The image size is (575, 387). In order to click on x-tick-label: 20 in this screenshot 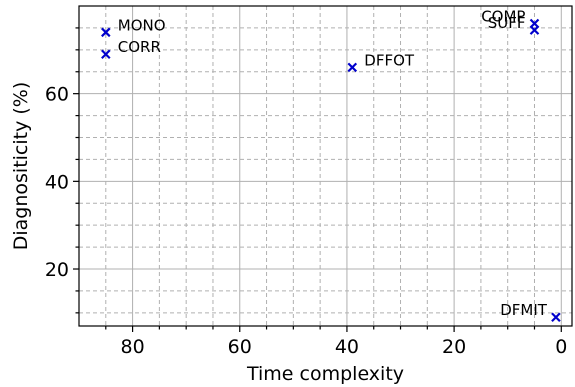, I will do `click(454, 347)`.